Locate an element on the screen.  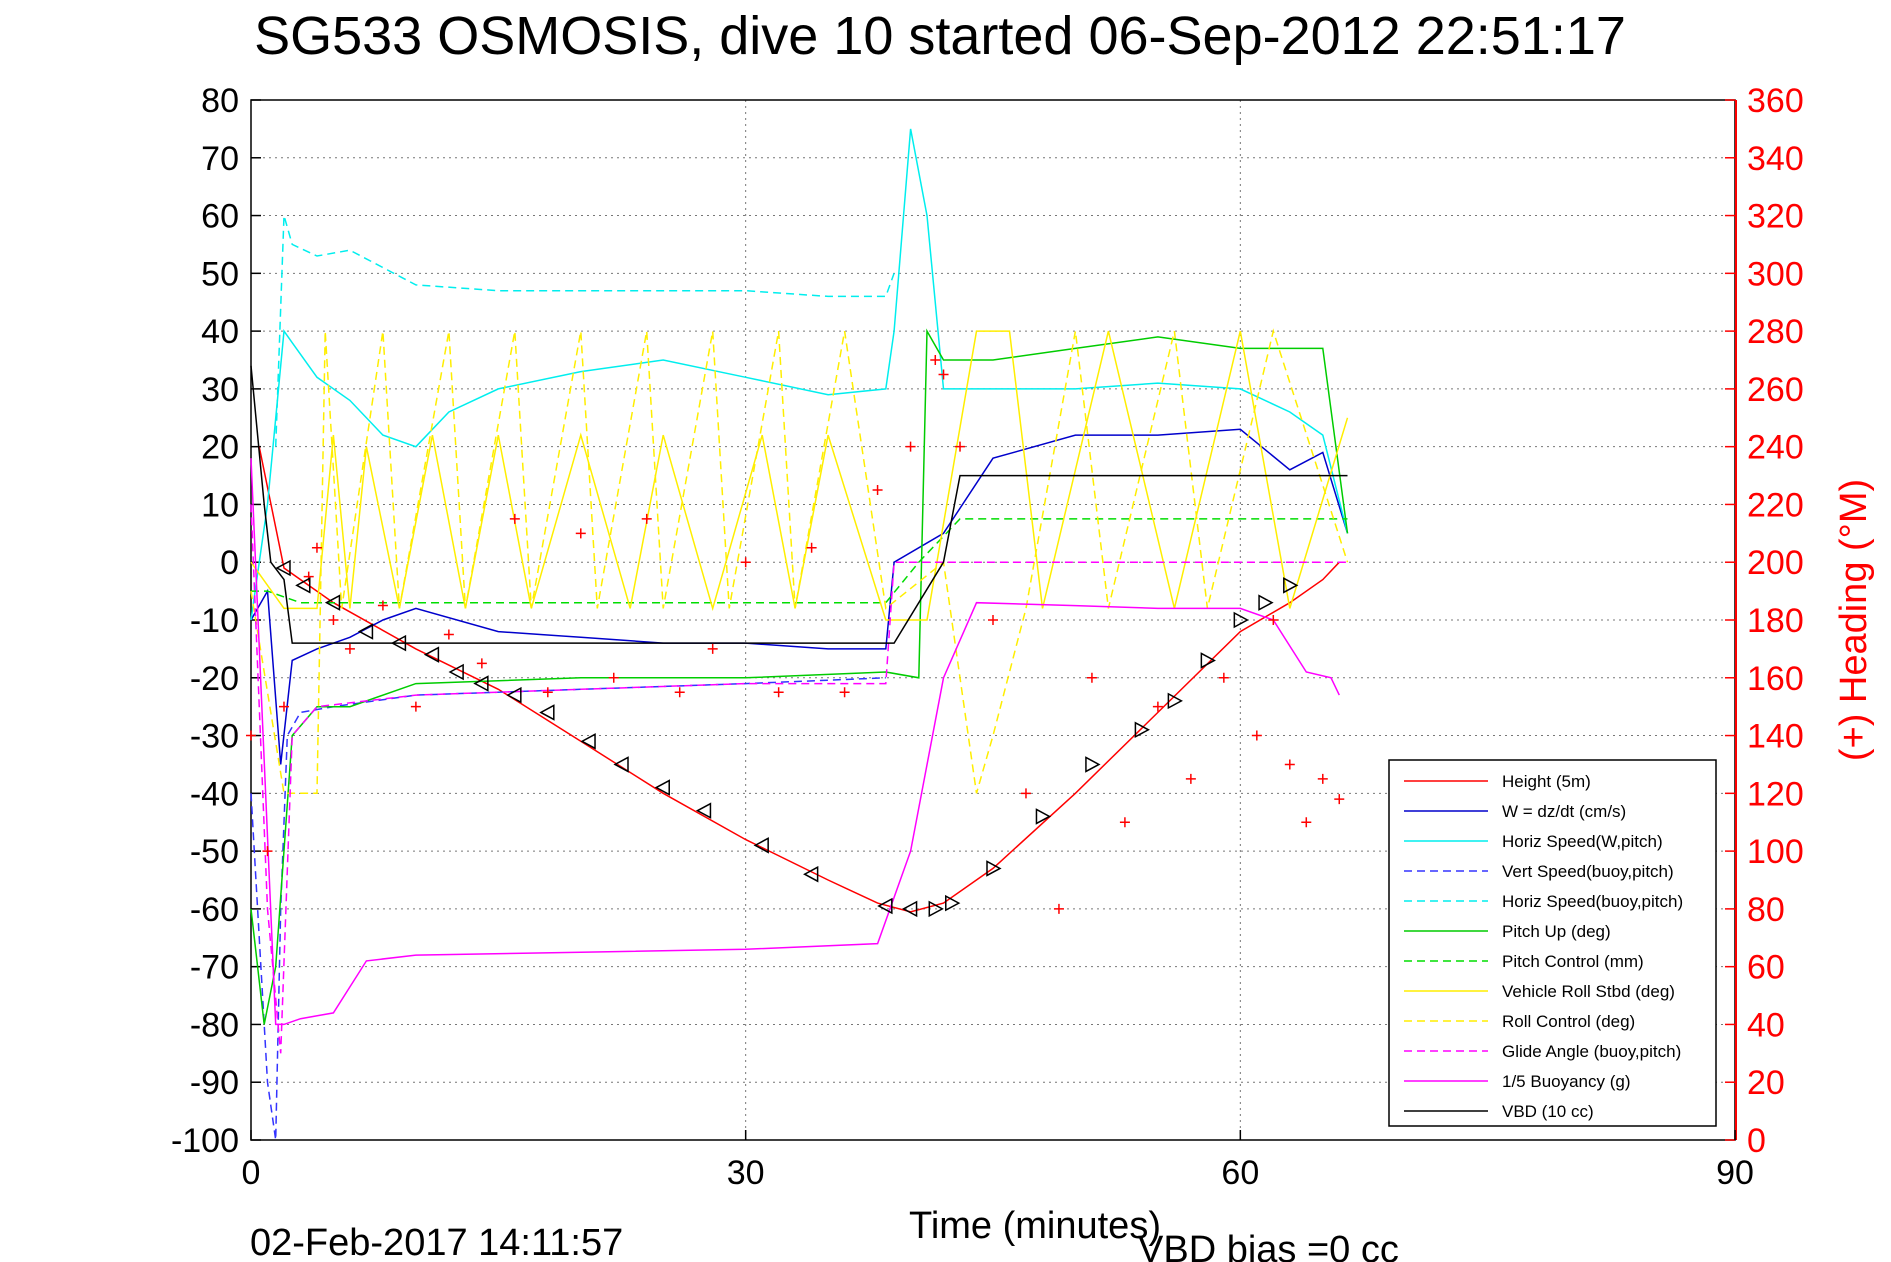
y-tick-label: 80 is located at coordinates (220, 101).